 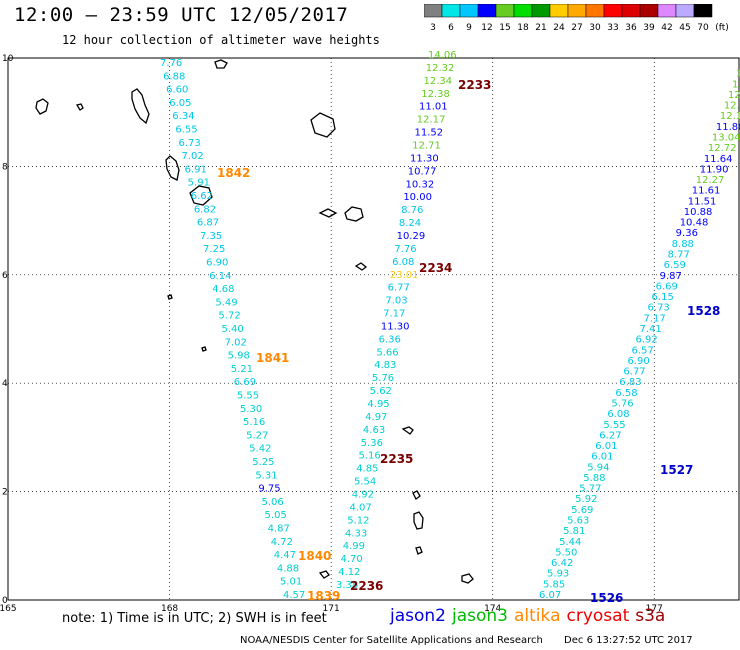 I want to click on wave-height-value: 6.60, so click(x=177, y=90).